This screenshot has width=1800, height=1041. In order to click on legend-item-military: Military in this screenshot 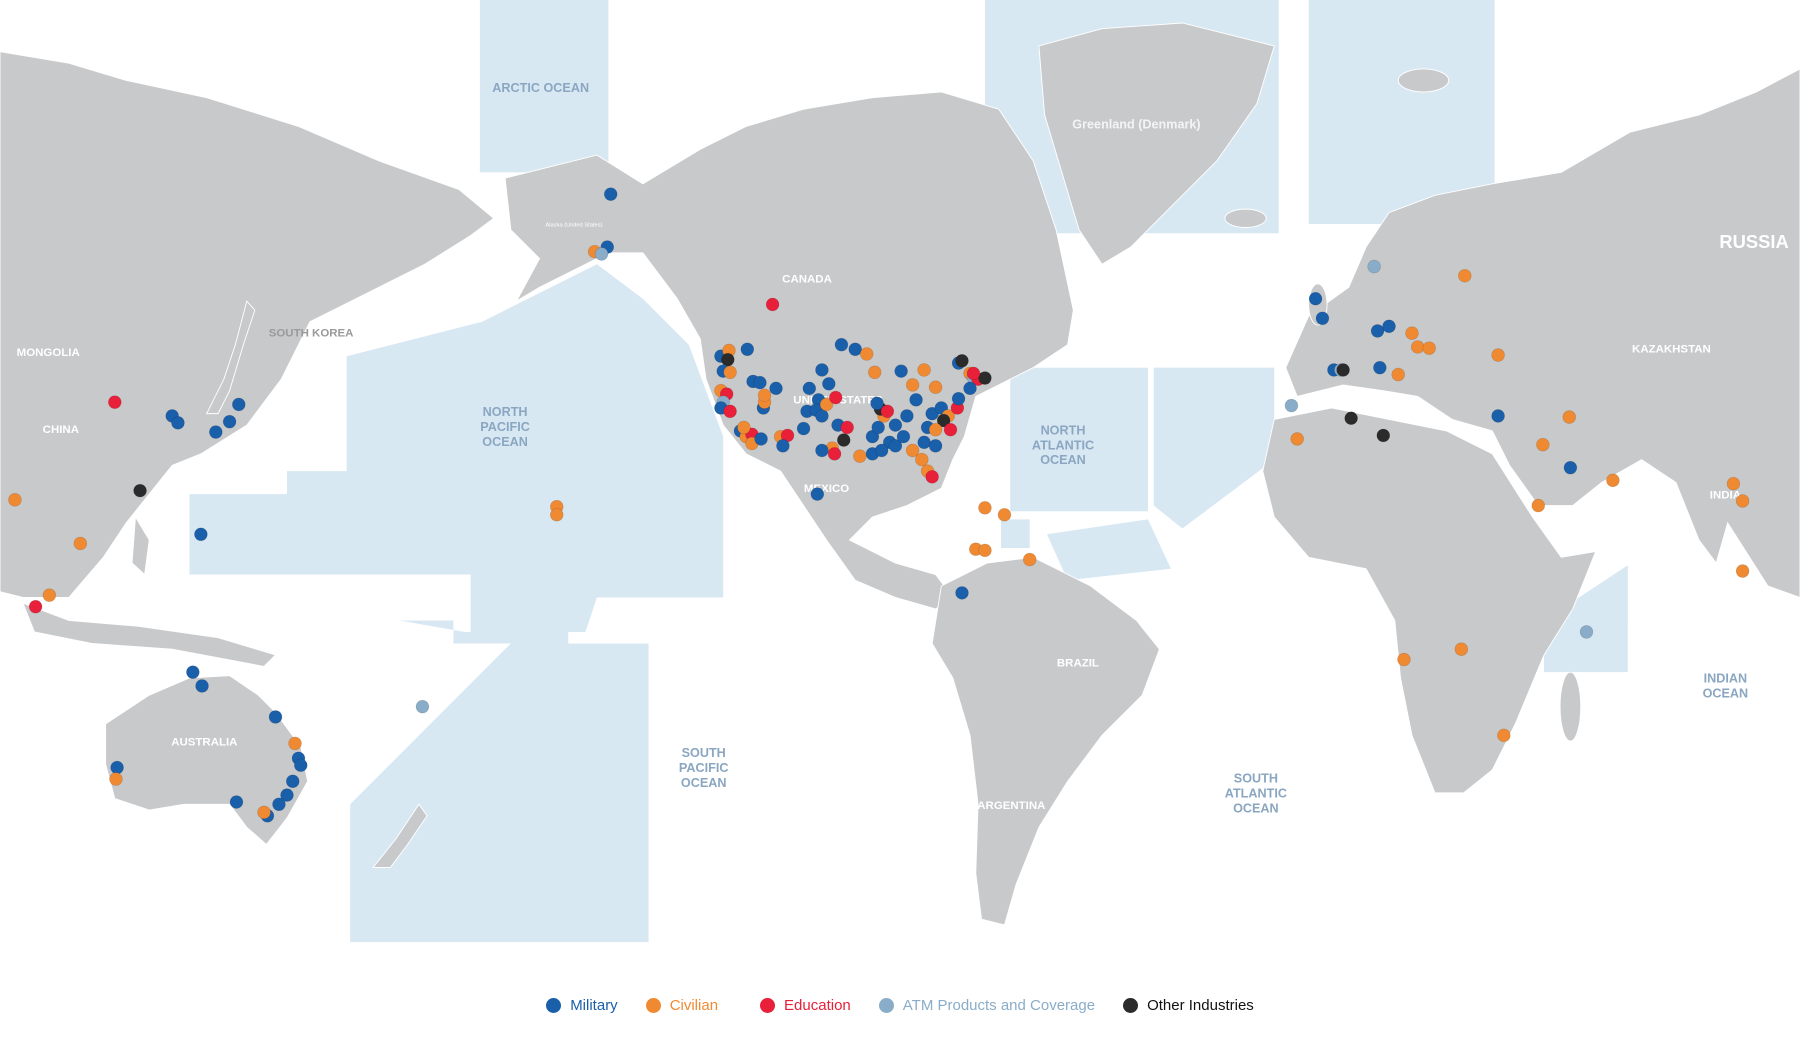, I will do `click(582, 1005)`.